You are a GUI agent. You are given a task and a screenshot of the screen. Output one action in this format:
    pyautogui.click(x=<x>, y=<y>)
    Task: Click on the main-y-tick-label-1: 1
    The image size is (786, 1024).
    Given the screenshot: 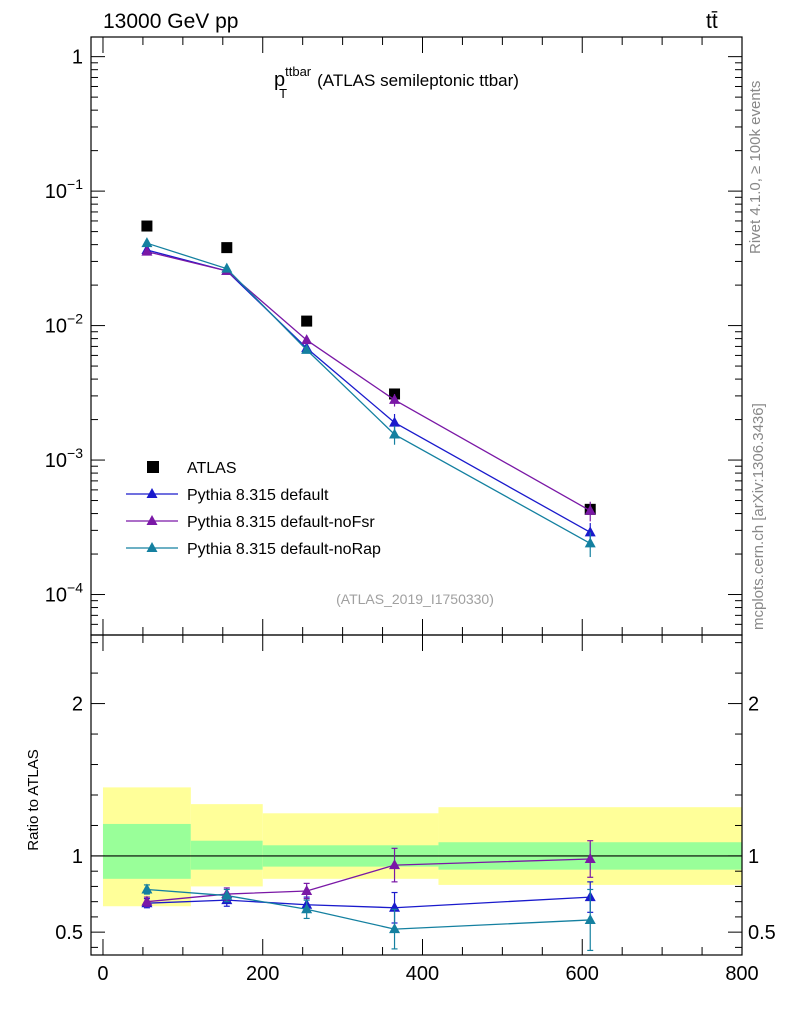 What is the action you would take?
    pyautogui.click(x=77, y=58)
    